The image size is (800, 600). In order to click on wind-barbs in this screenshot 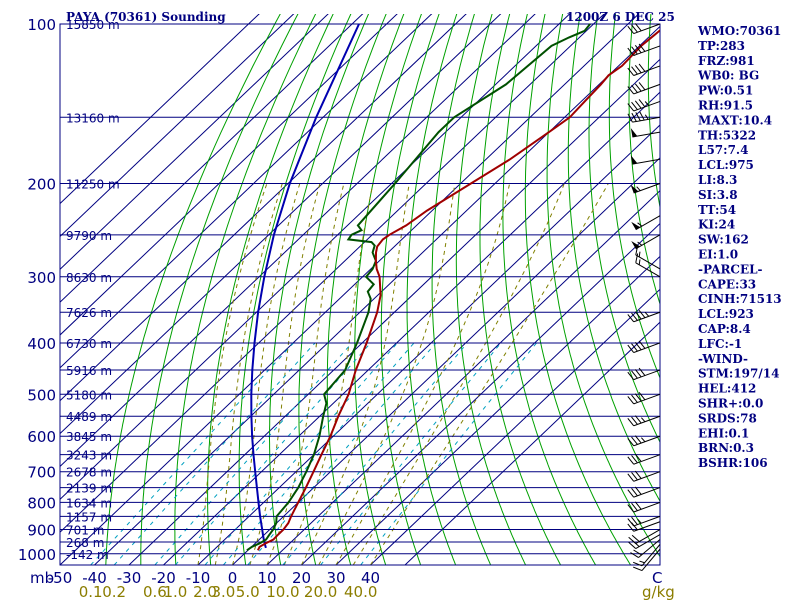, I will do `click(644, 297)`.